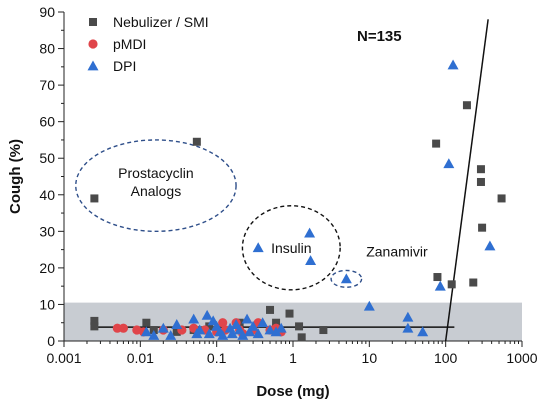 This screenshot has width=550, height=403. What do you see at coordinates (293, 358) in the screenshot?
I see `x-tick-label: 1` at bounding box center [293, 358].